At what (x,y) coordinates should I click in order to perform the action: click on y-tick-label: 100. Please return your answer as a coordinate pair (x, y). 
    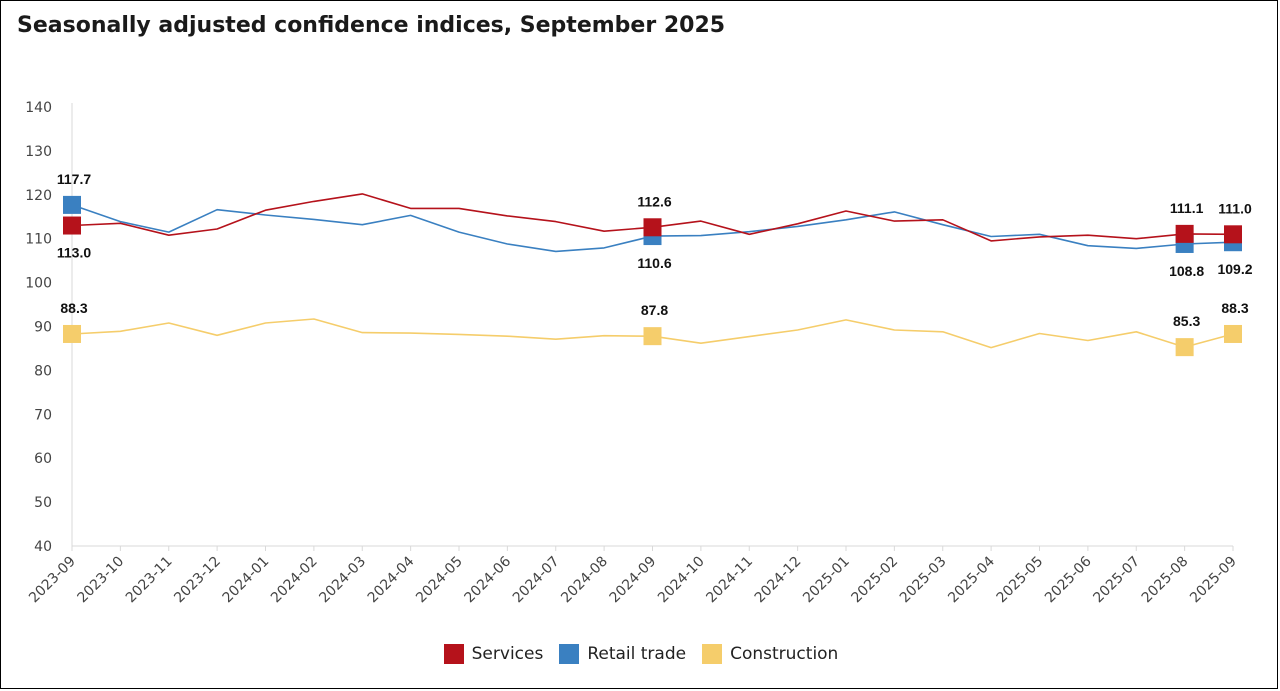
    Looking at the image, I should click on (38, 284).